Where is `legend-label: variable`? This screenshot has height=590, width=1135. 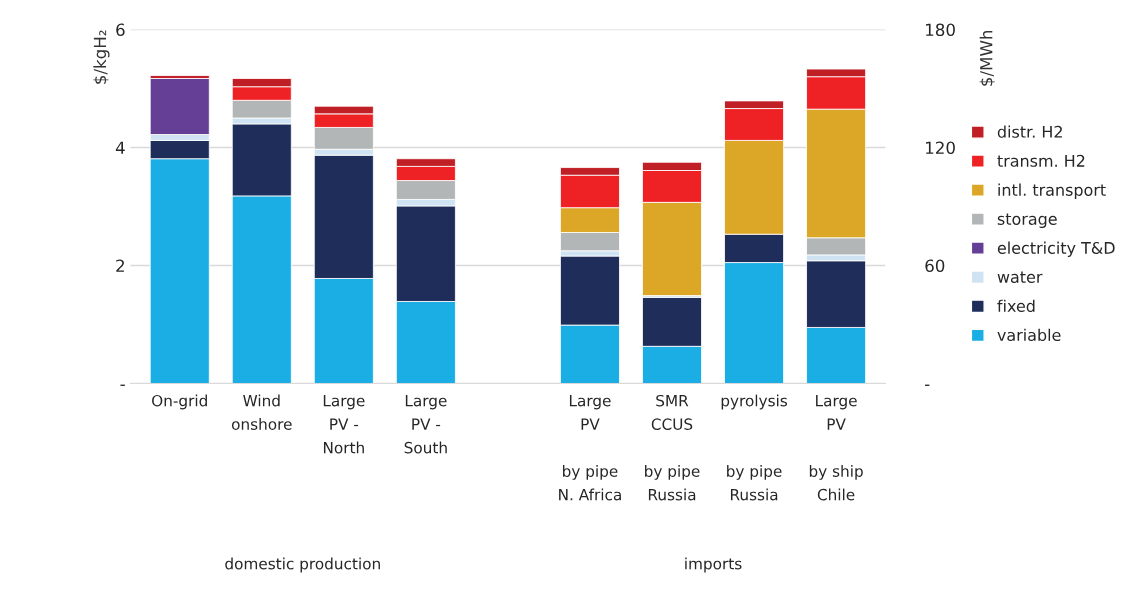
legend-label: variable is located at coordinates (1029, 335).